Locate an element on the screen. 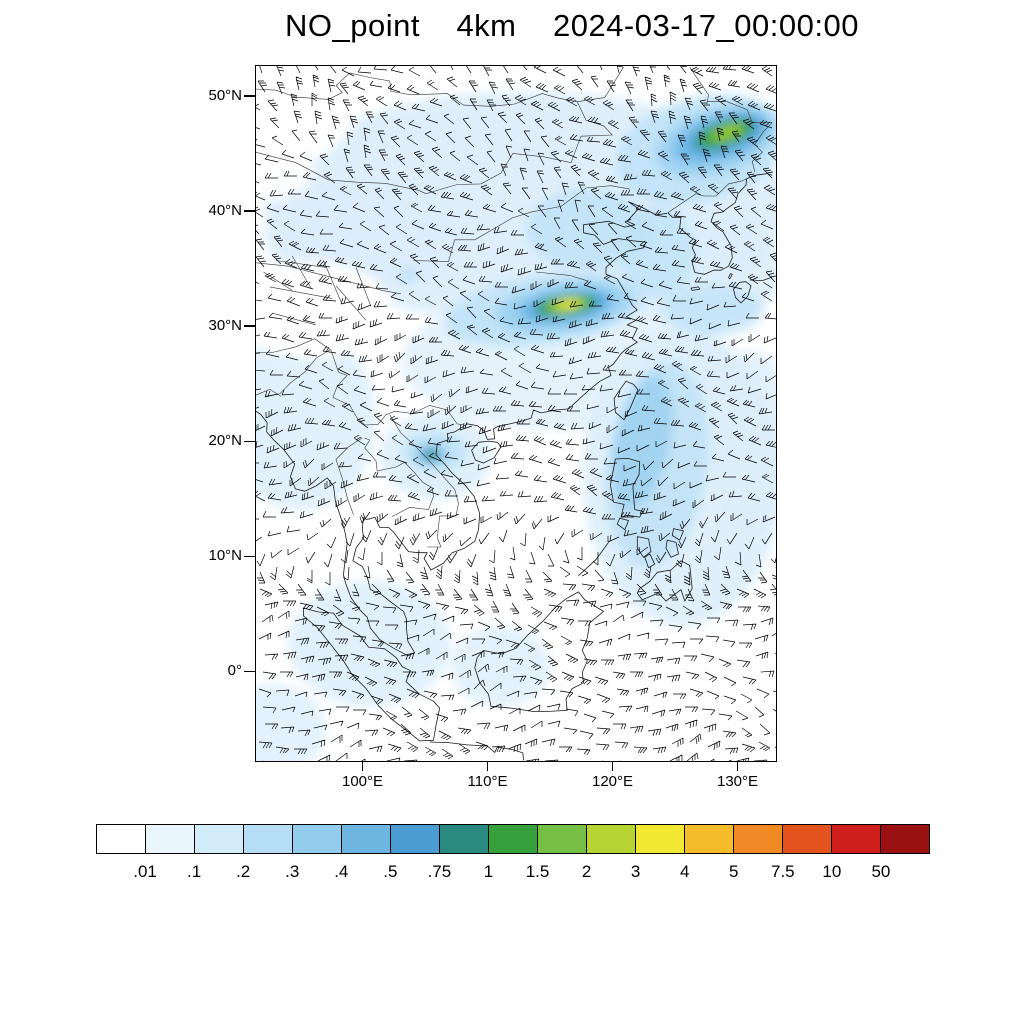 This screenshot has height=1024, width=1024. colorbar-level-label: .1 is located at coordinates (194, 871).